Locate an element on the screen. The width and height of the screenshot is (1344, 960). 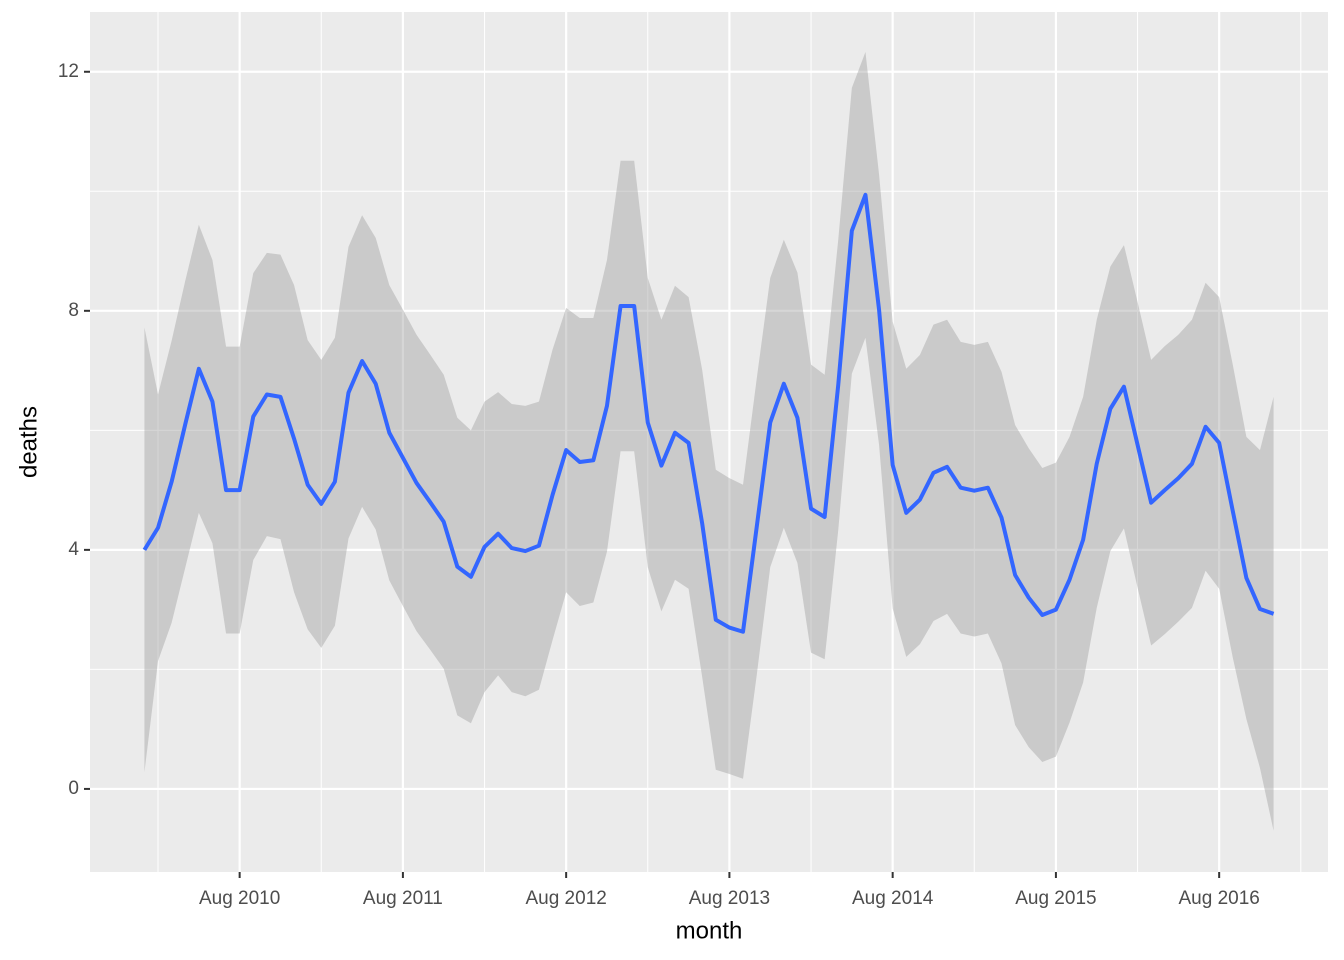
x-tick-label: Aug 2016 is located at coordinates (1218, 898).